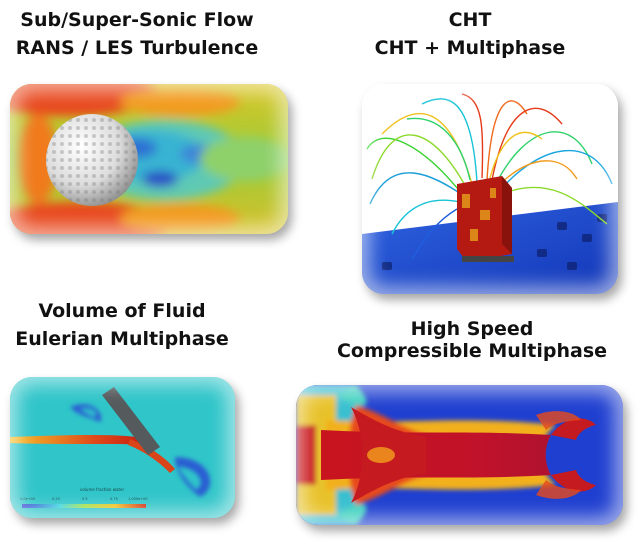 The height and width of the screenshot is (548, 639). What do you see at coordinates (85, 499) in the screenshot?
I see `colorbar-tick-2: 0.5` at bounding box center [85, 499].